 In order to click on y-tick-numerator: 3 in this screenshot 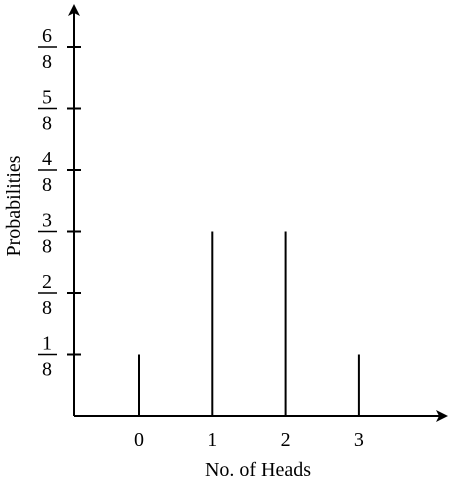, I will do `click(47, 221)`.